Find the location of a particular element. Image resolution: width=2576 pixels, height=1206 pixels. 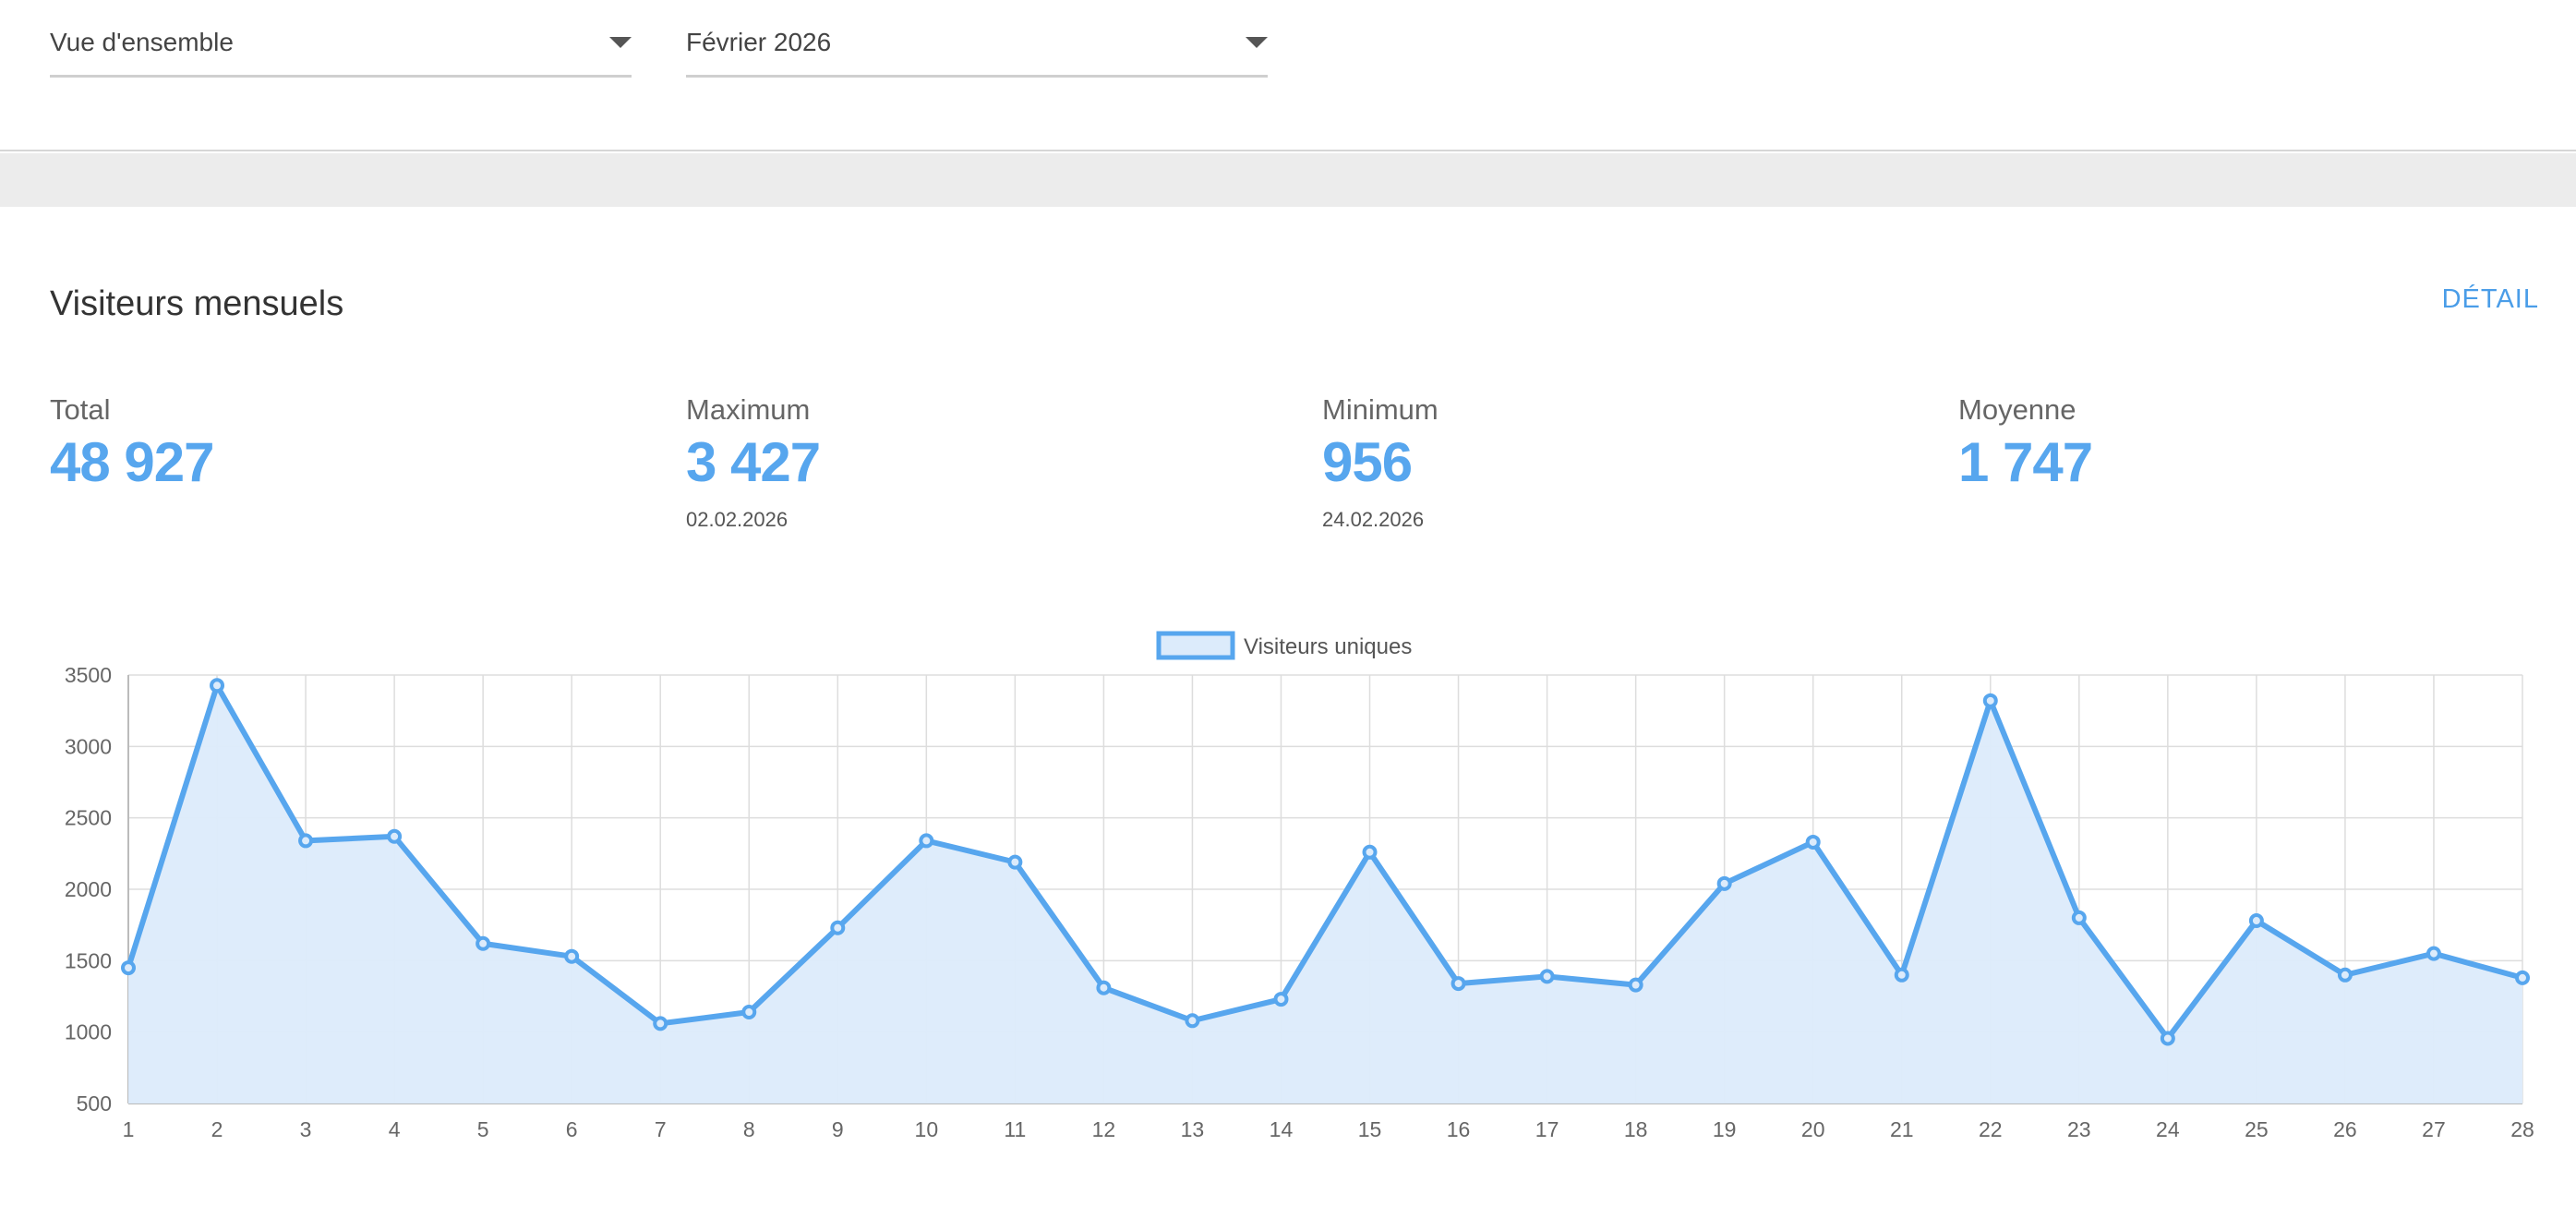

legend-swatch is located at coordinates (1195, 645).